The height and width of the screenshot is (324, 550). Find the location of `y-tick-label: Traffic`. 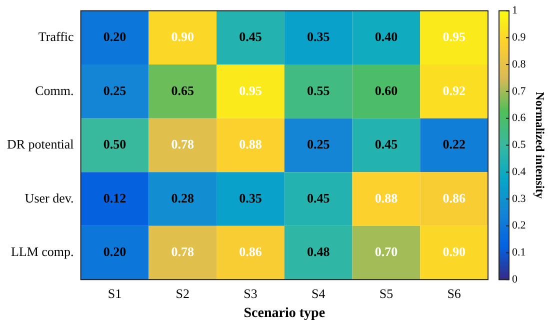

y-tick-label: Traffic is located at coordinates (56, 36).